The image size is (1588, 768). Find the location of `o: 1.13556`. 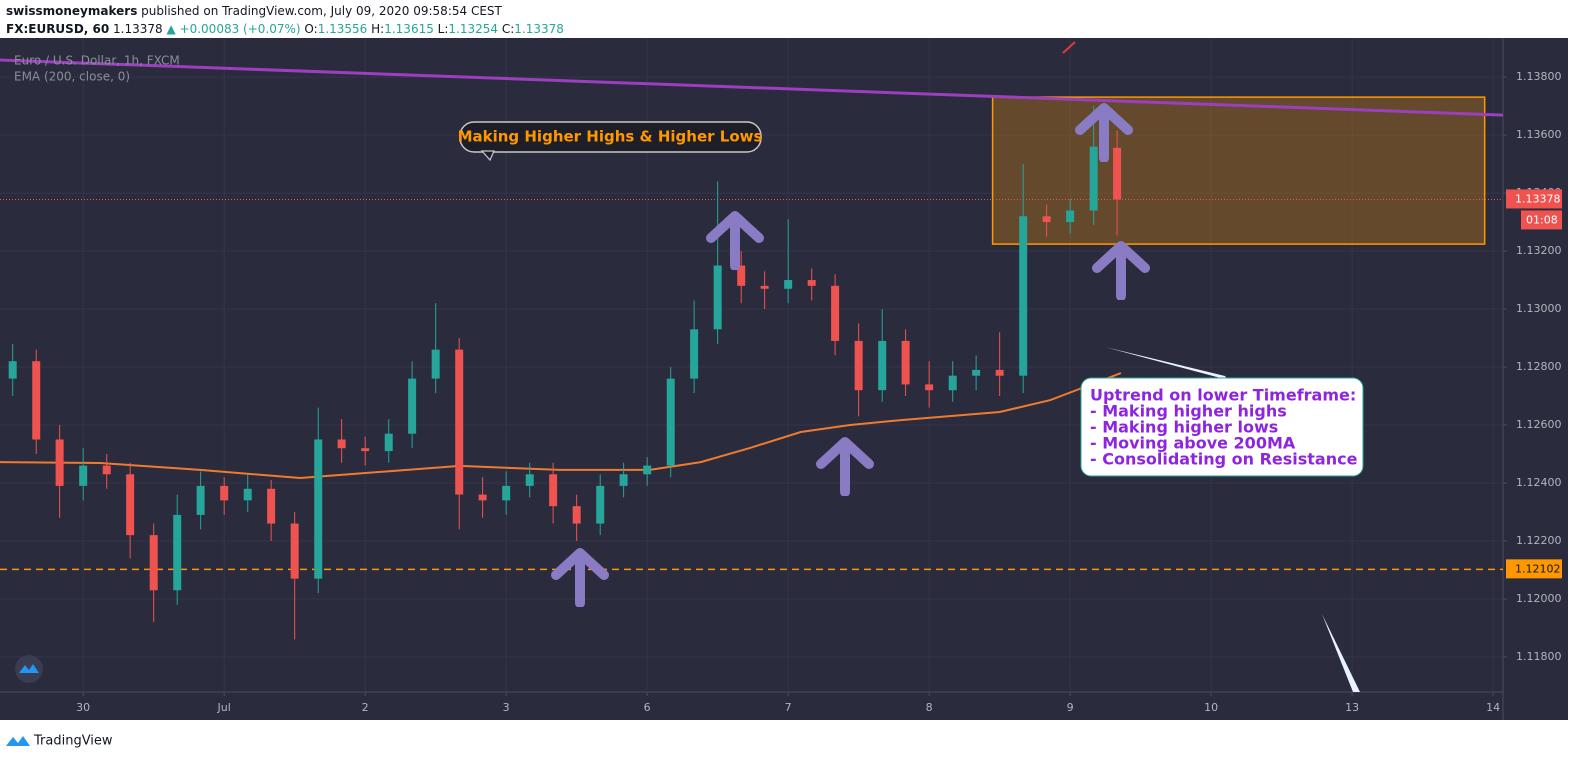

o: 1.13556 is located at coordinates (343, 29).